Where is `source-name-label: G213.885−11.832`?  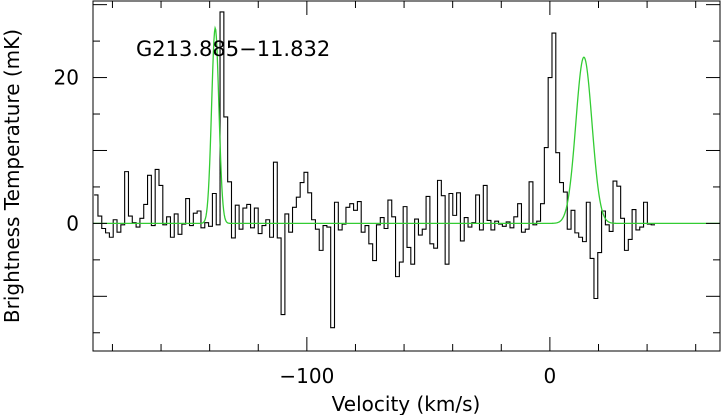 source-name-label: G213.885−11.832 is located at coordinates (233, 49).